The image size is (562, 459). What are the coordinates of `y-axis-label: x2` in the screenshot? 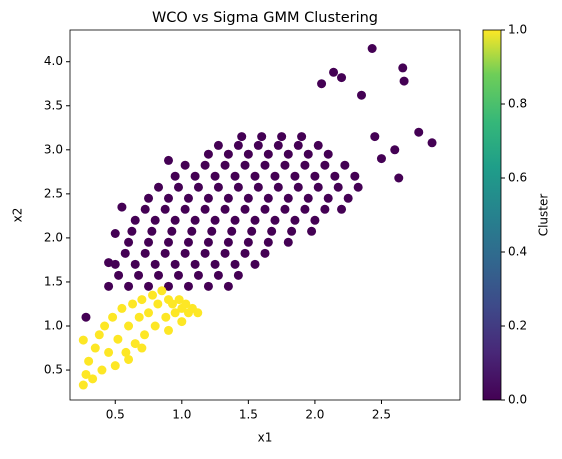 It's located at (18, 215).